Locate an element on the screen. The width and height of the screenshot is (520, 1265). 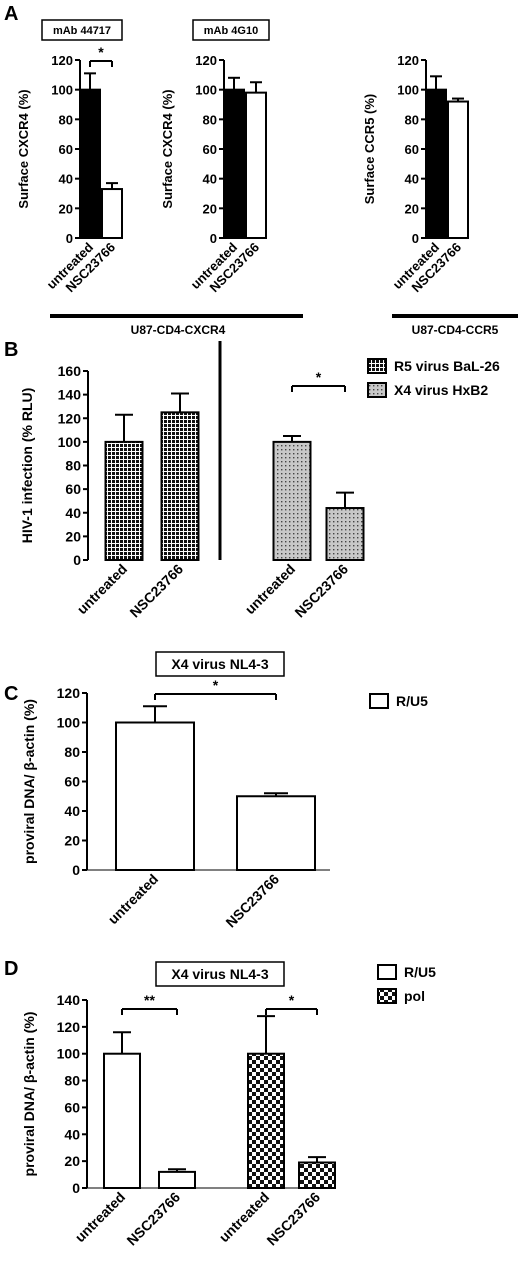
box-label: mAb 44717 is located at coordinates (82, 31).